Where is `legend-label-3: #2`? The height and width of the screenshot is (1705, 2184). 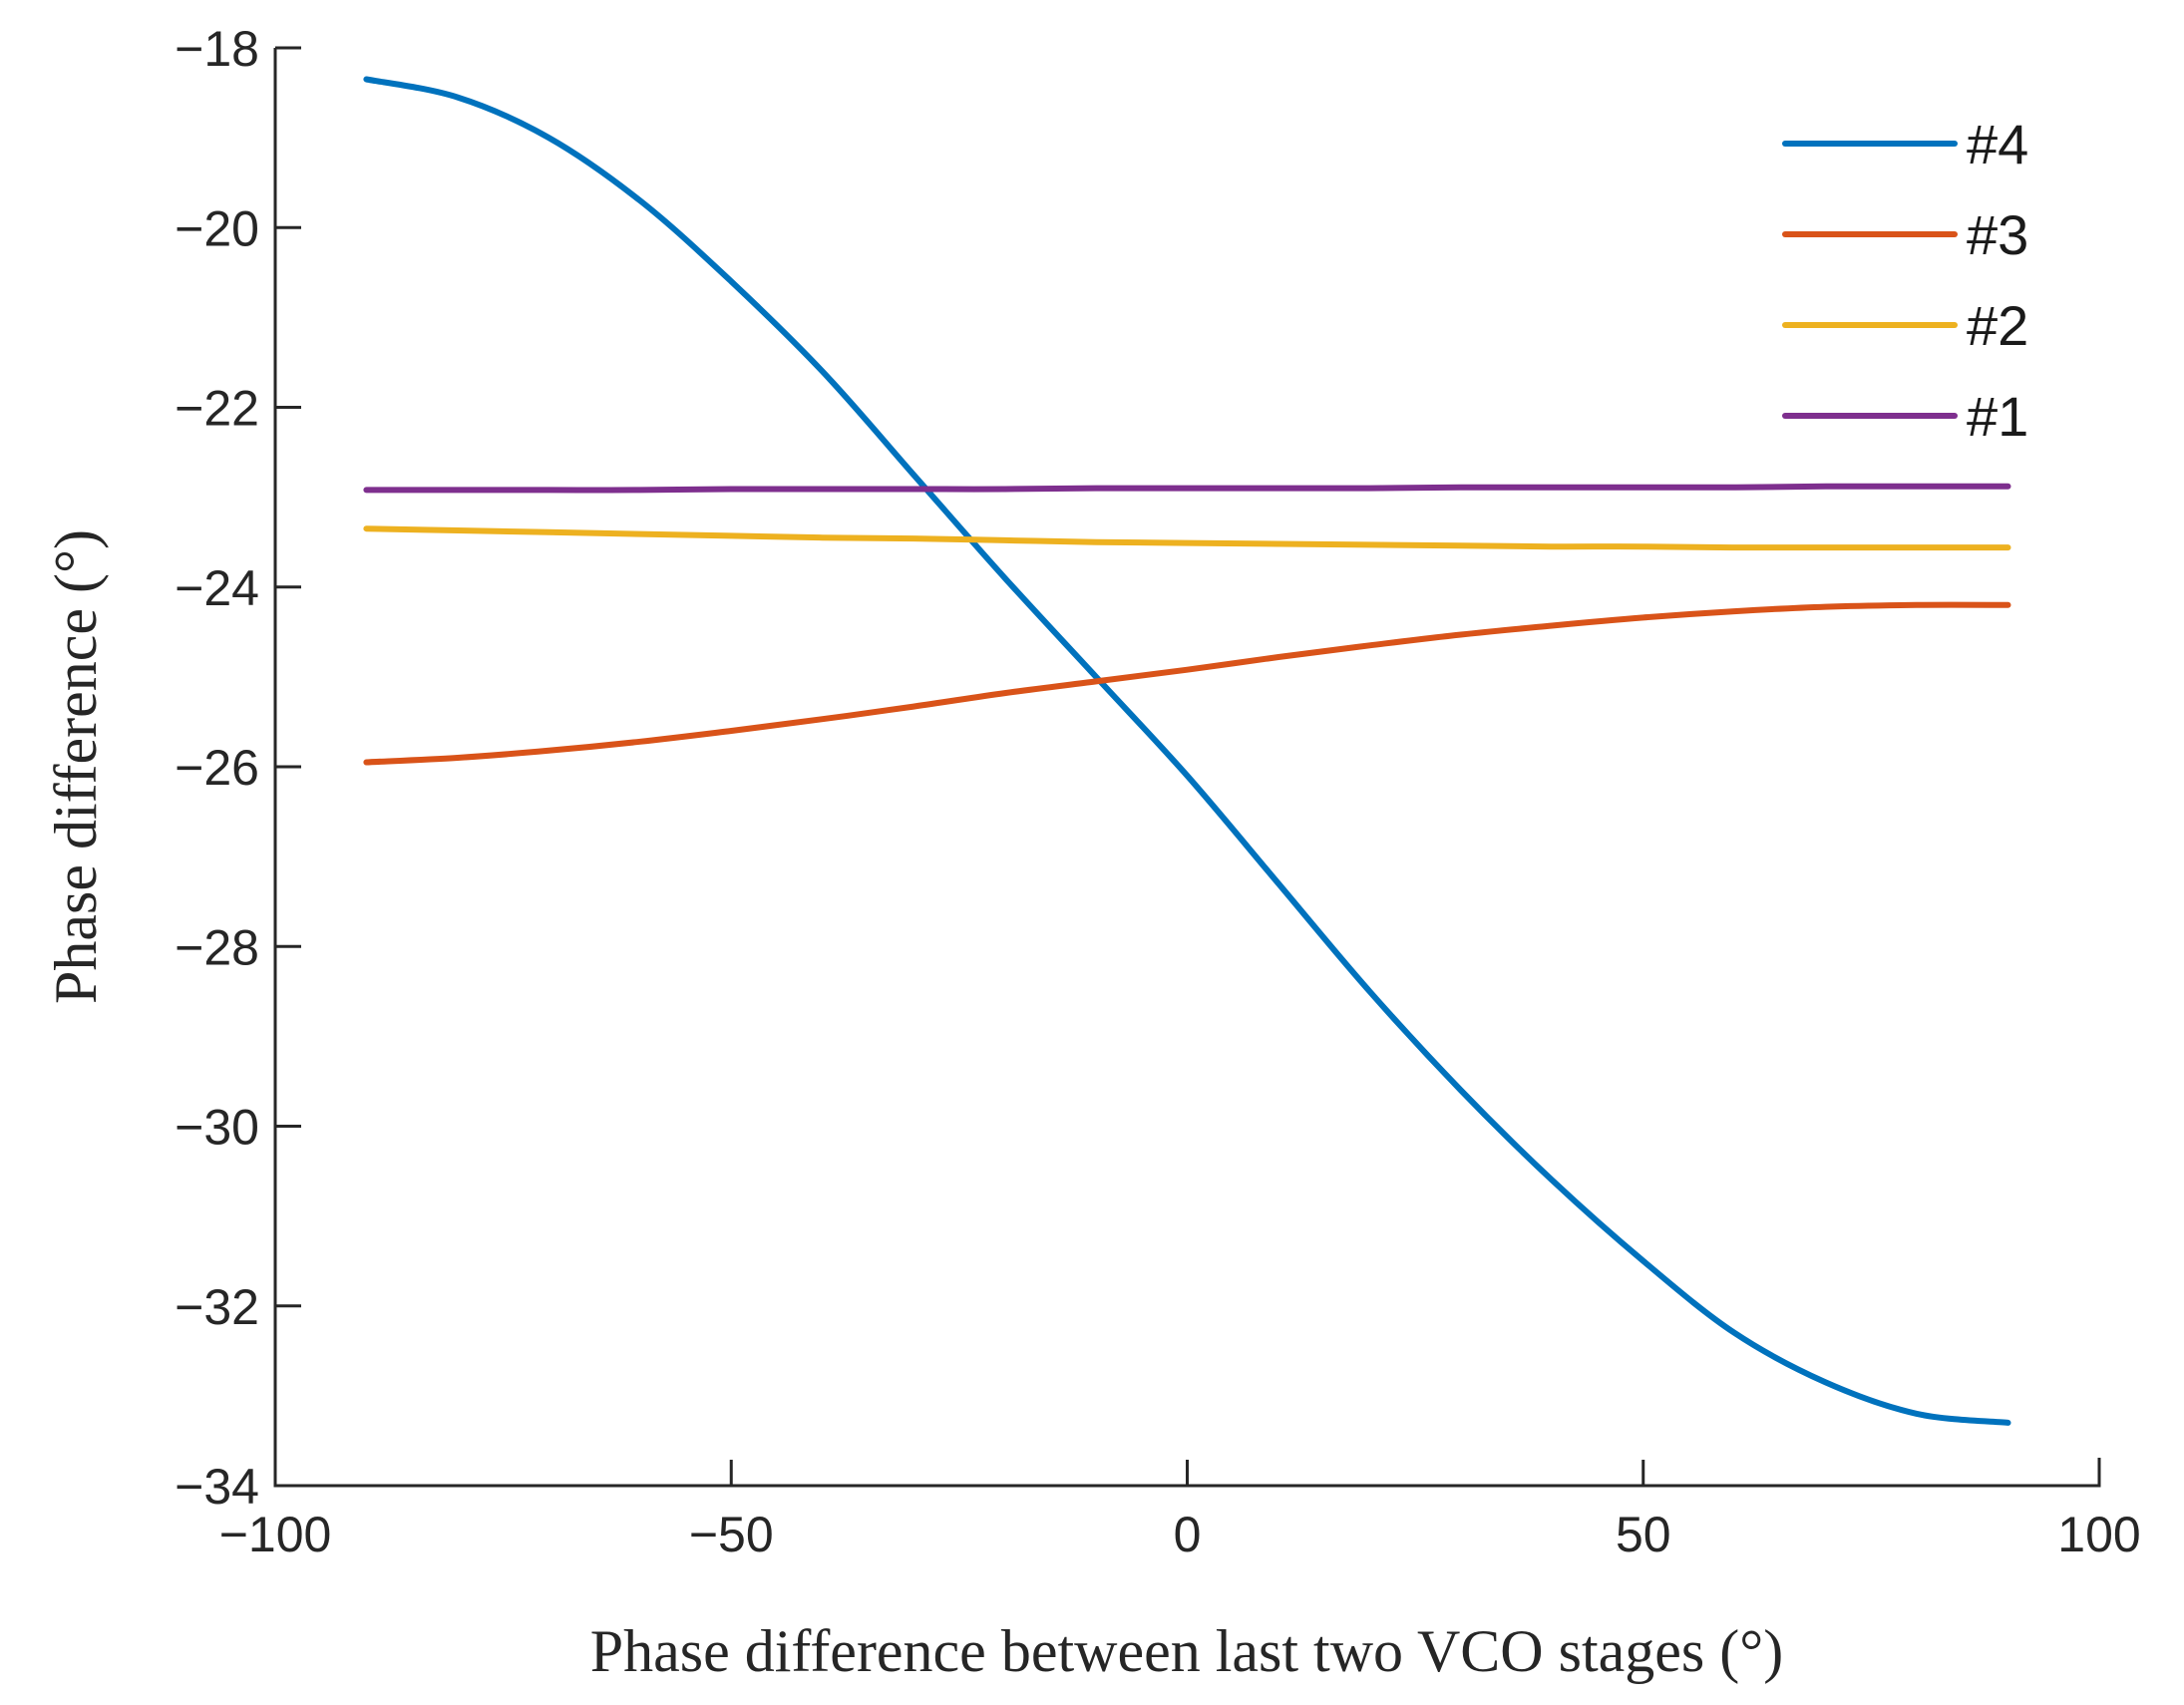 legend-label-3: #2 is located at coordinates (1997, 325).